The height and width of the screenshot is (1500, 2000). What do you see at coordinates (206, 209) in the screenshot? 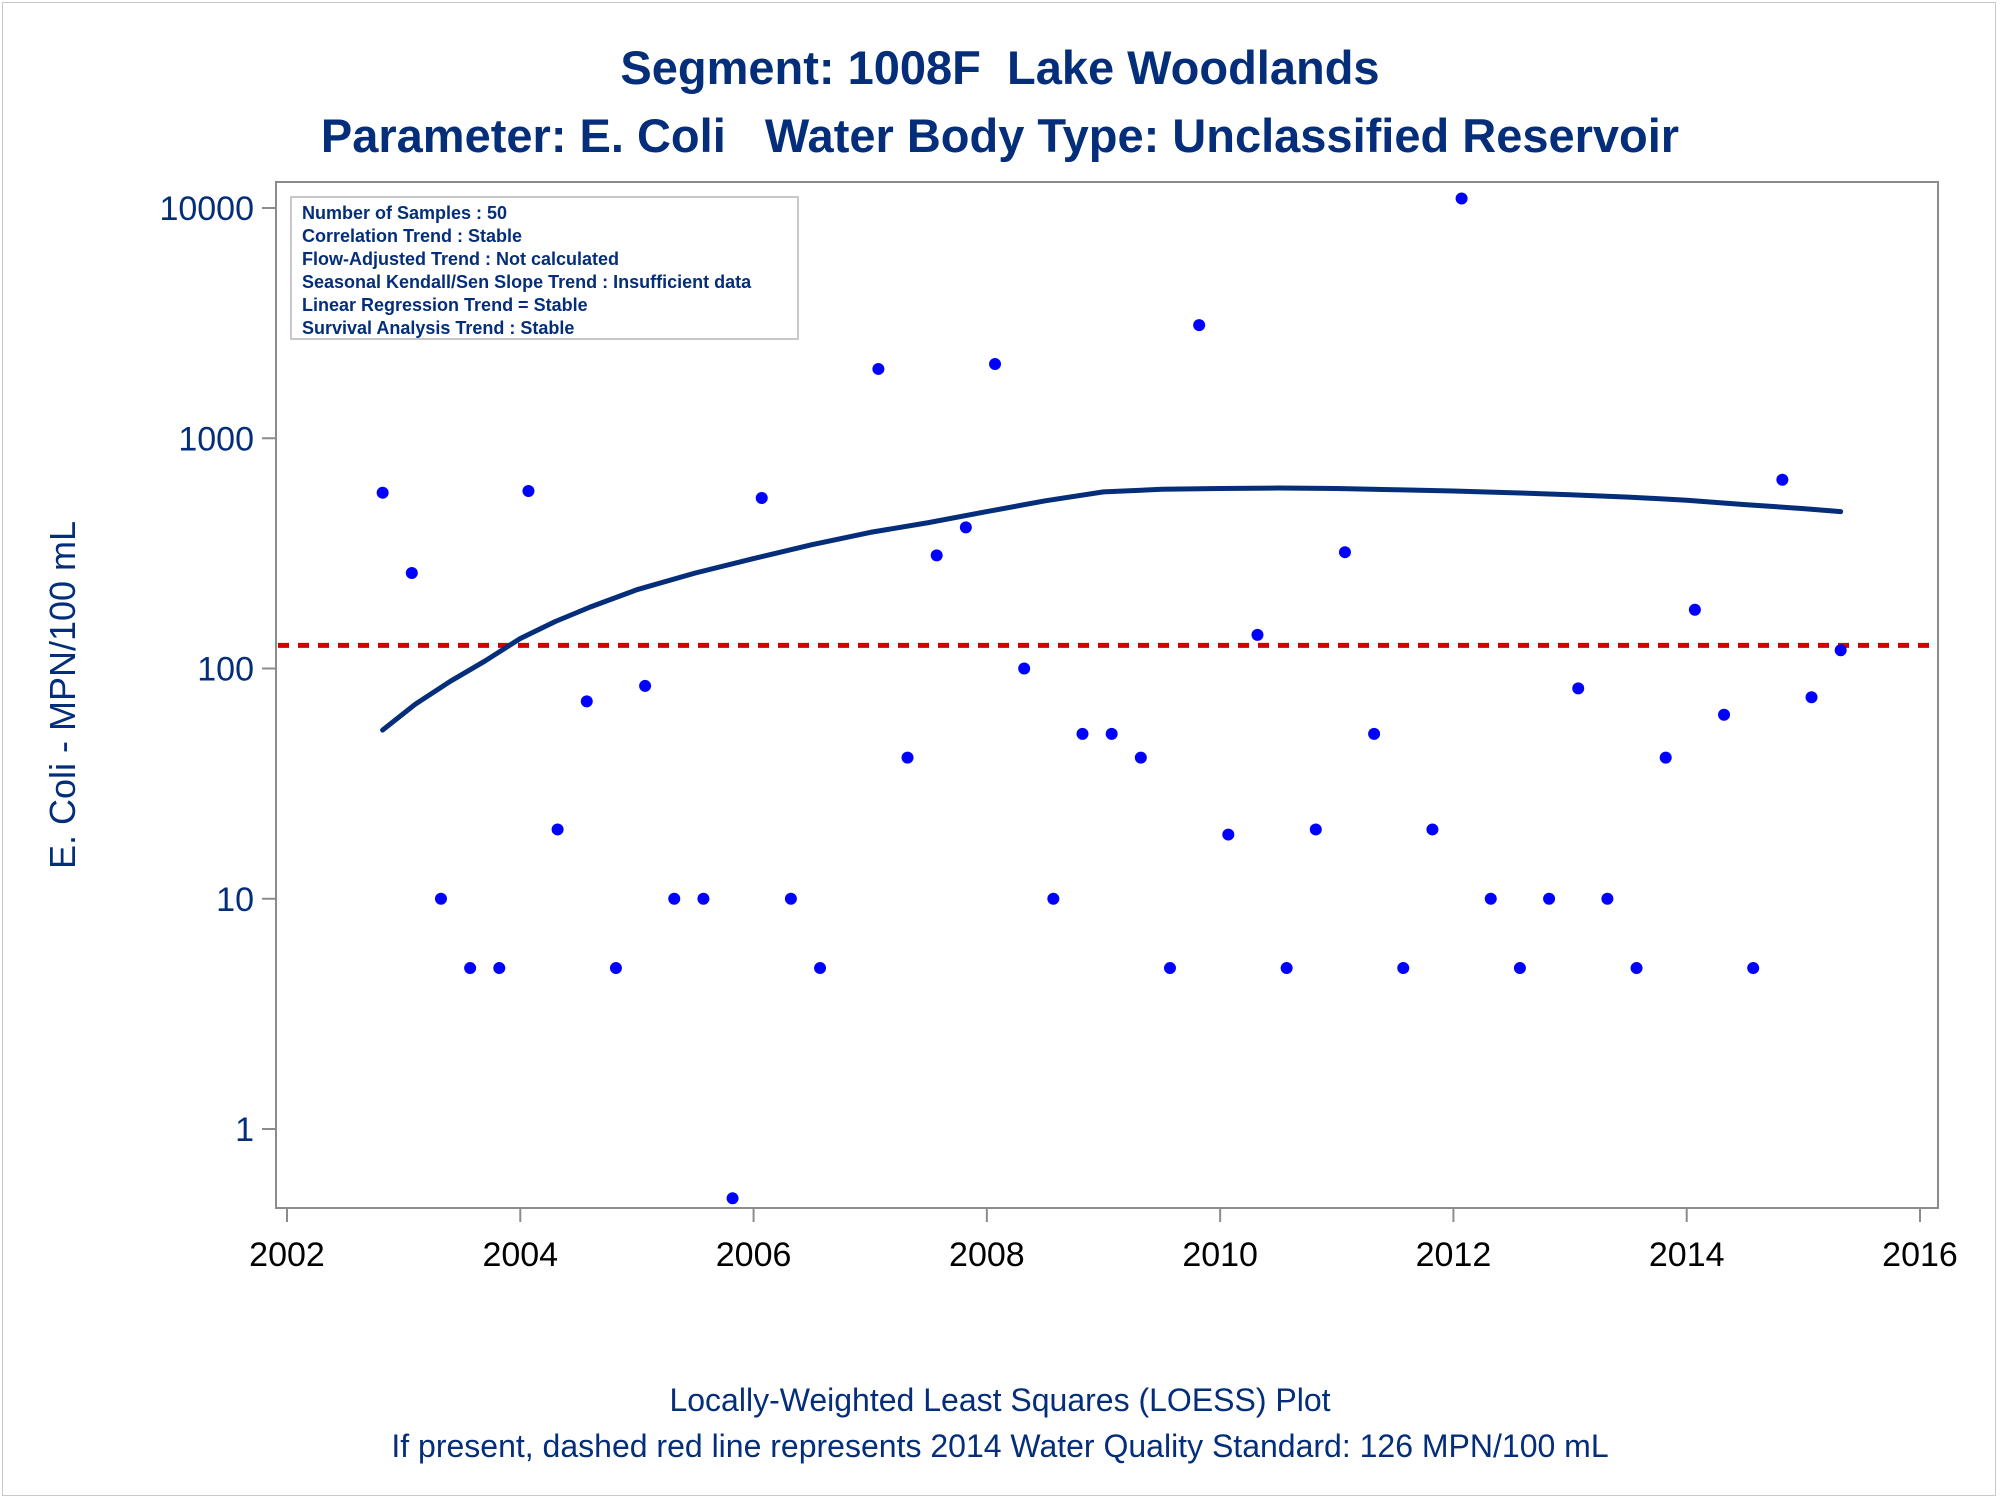
I see `y-tick-label: 10000` at bounding box center [206, 209].